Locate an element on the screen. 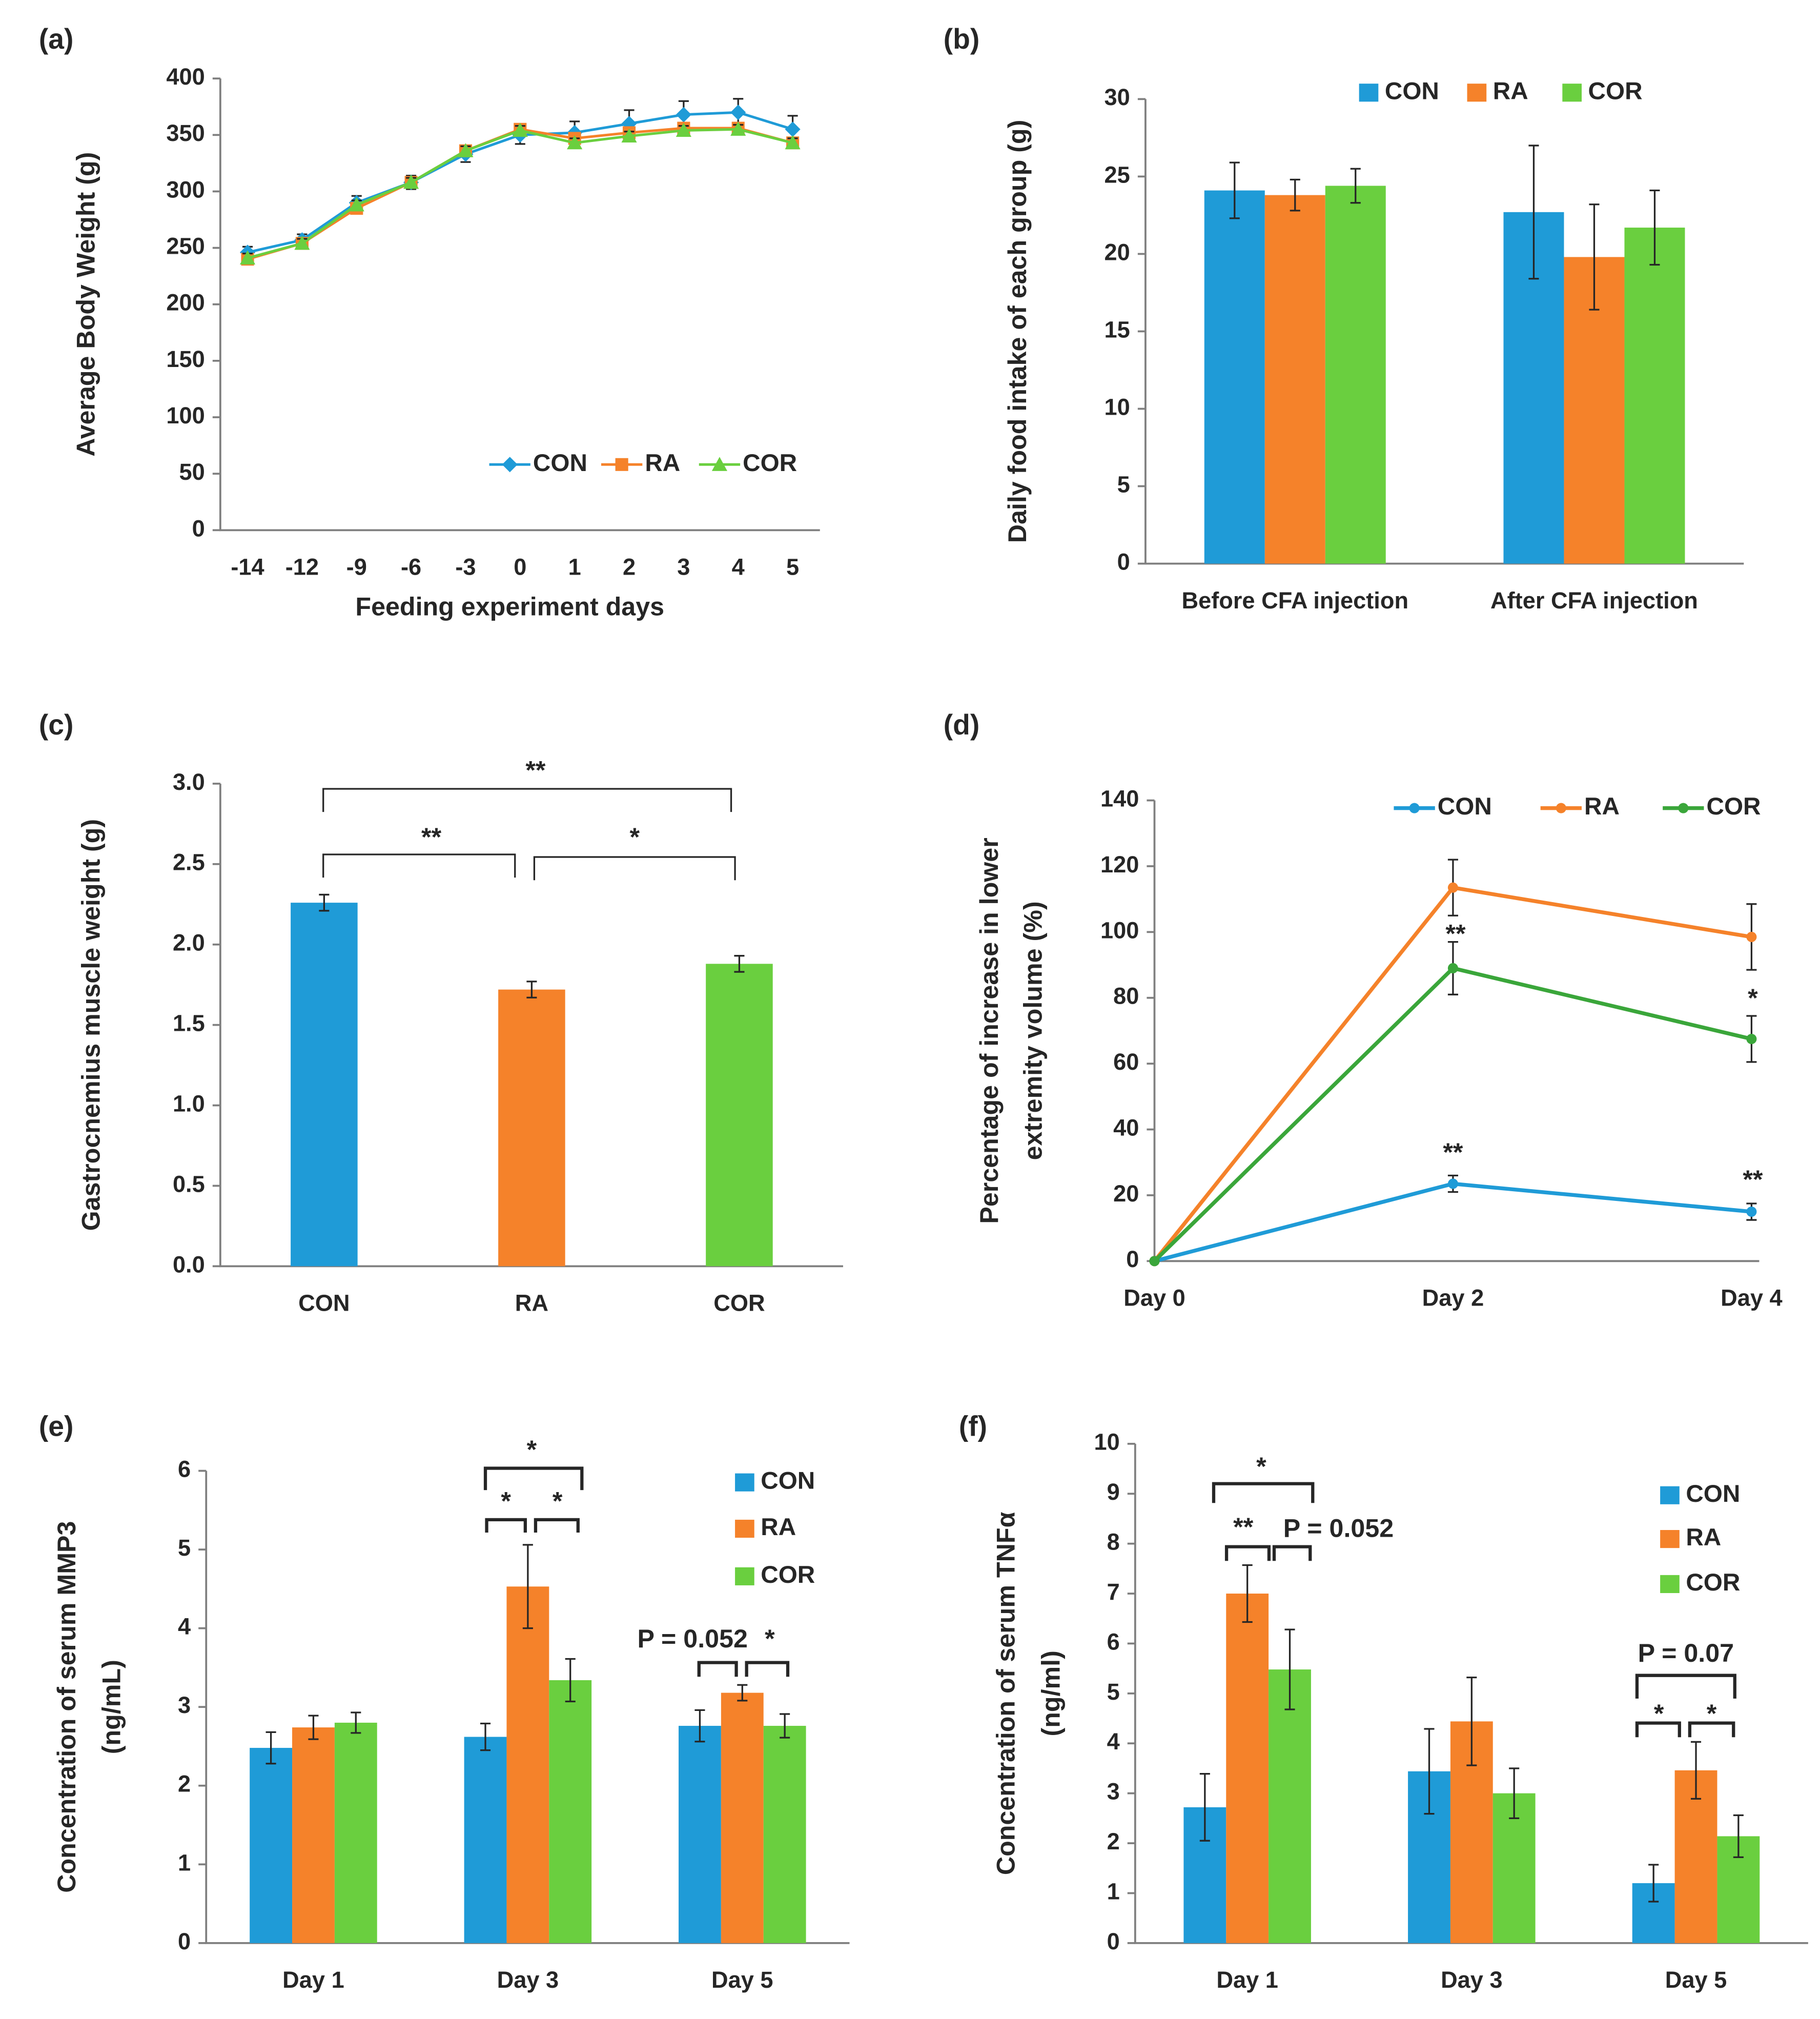 Image resolution: width=1820 pixels, height=2019 pixels. x-tick-label: After CFA injection is located at coordinates (1594, 600).